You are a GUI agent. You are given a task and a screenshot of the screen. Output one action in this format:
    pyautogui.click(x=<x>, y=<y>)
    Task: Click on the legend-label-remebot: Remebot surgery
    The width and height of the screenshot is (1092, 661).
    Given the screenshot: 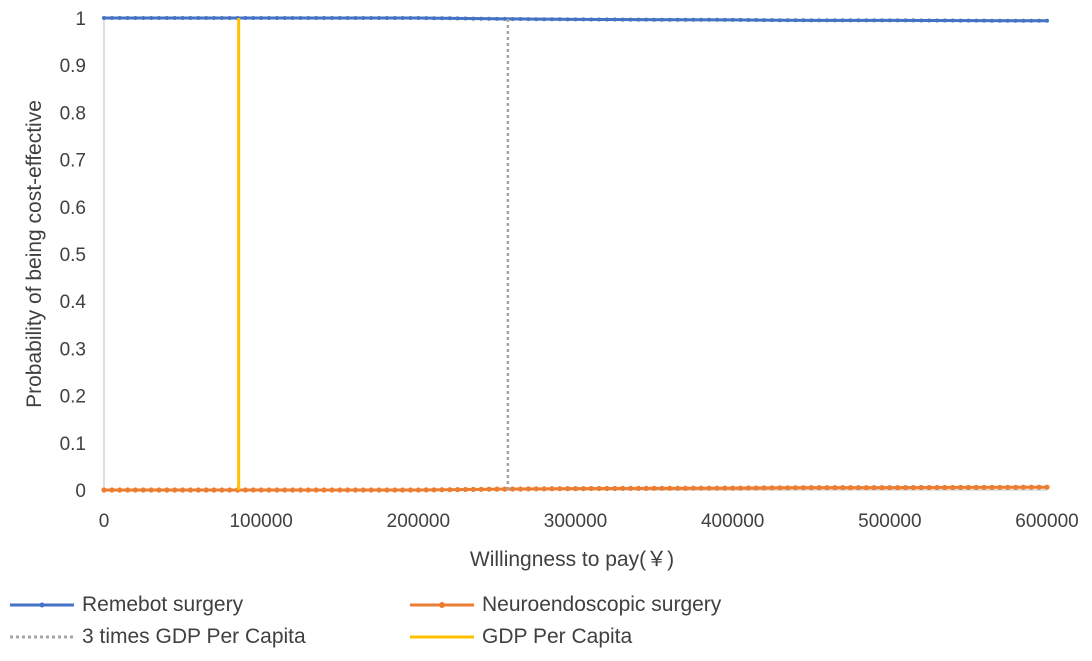 What is the action you would take?
    pyautogui.click(x=163, y=604)
    